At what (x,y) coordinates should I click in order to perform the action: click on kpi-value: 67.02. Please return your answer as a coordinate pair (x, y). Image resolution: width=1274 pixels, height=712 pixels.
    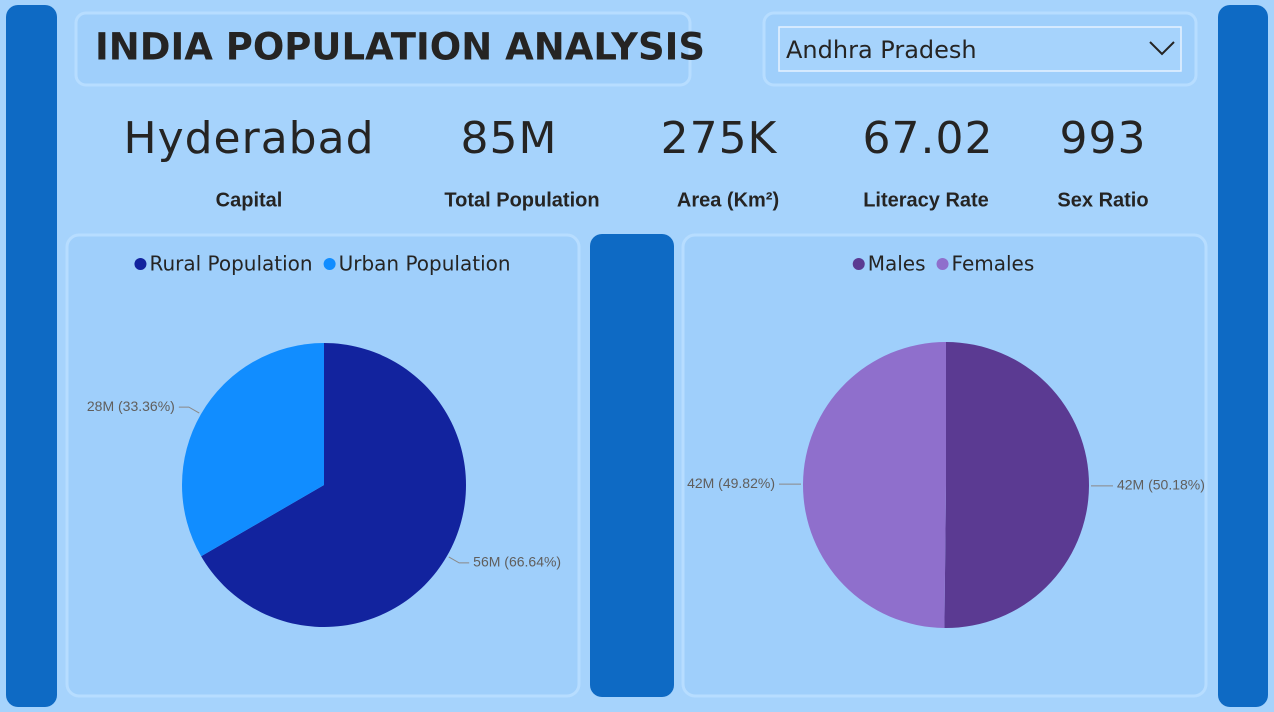
    Looking at the image, I should click on (928, 138).